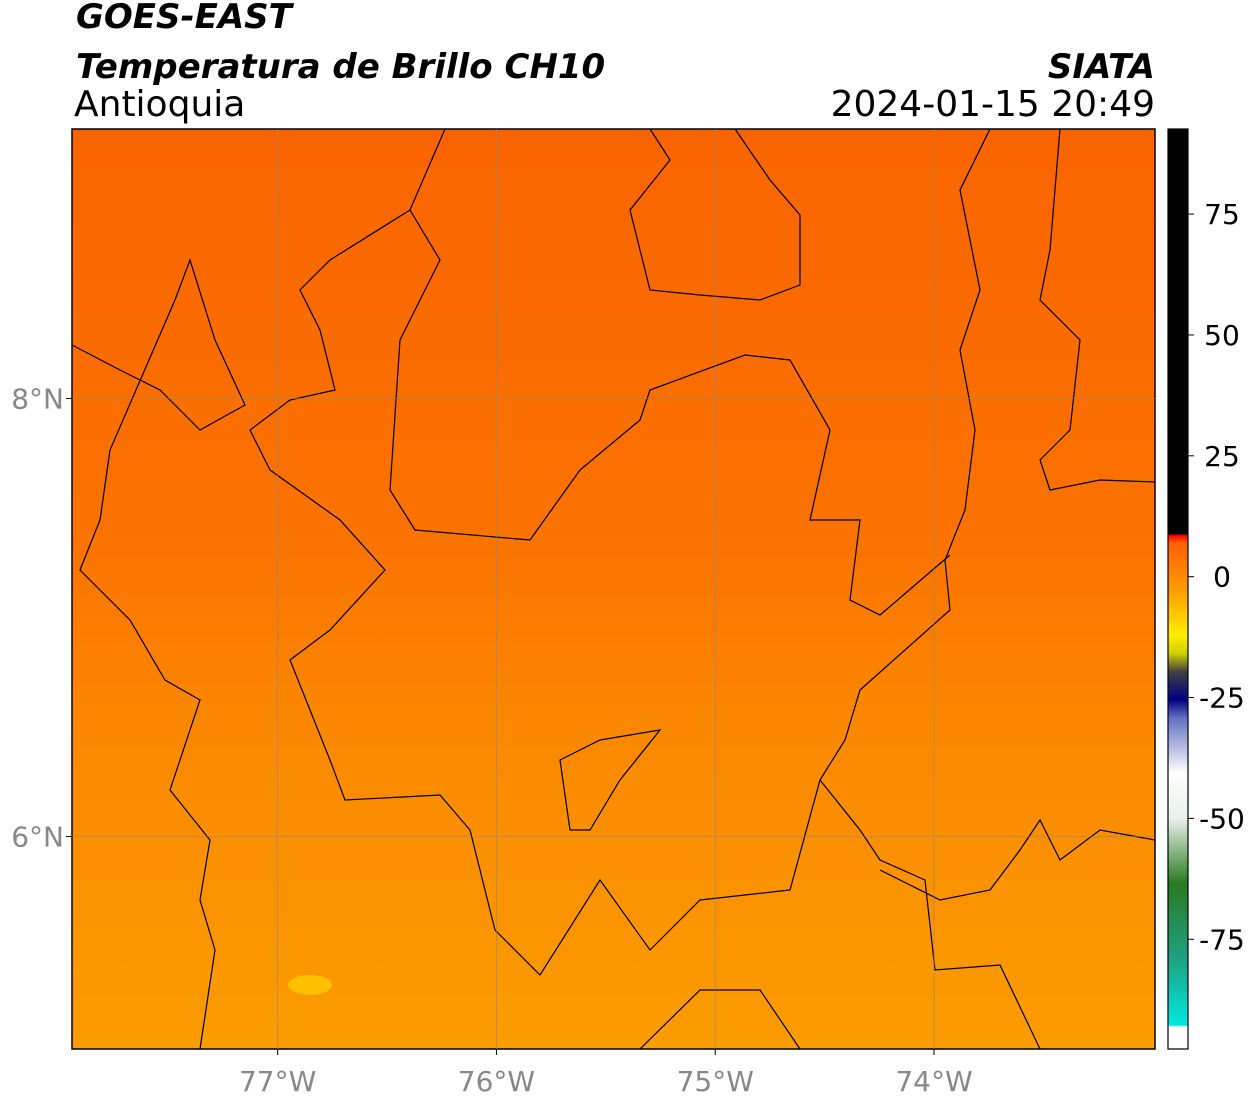  Describe the element at coordinates (1222, 698) in the screenshot. I see `colorbar-tick-label: -25` at that location.